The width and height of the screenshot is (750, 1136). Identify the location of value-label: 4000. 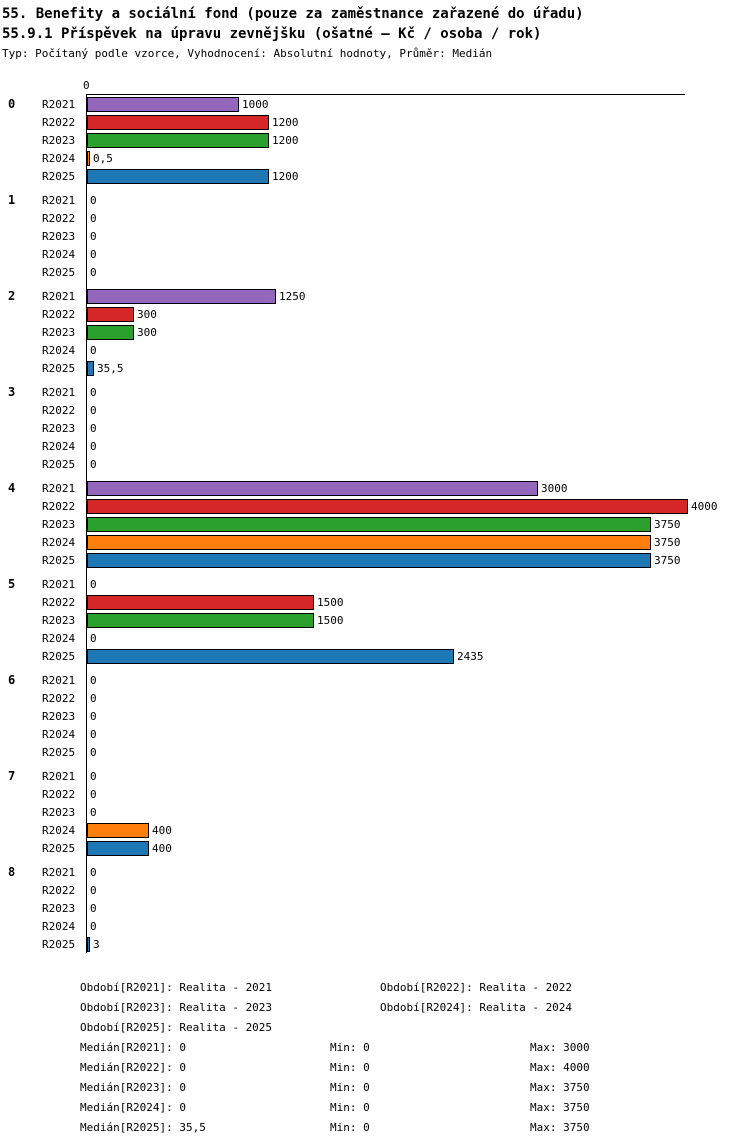
(704, 506).